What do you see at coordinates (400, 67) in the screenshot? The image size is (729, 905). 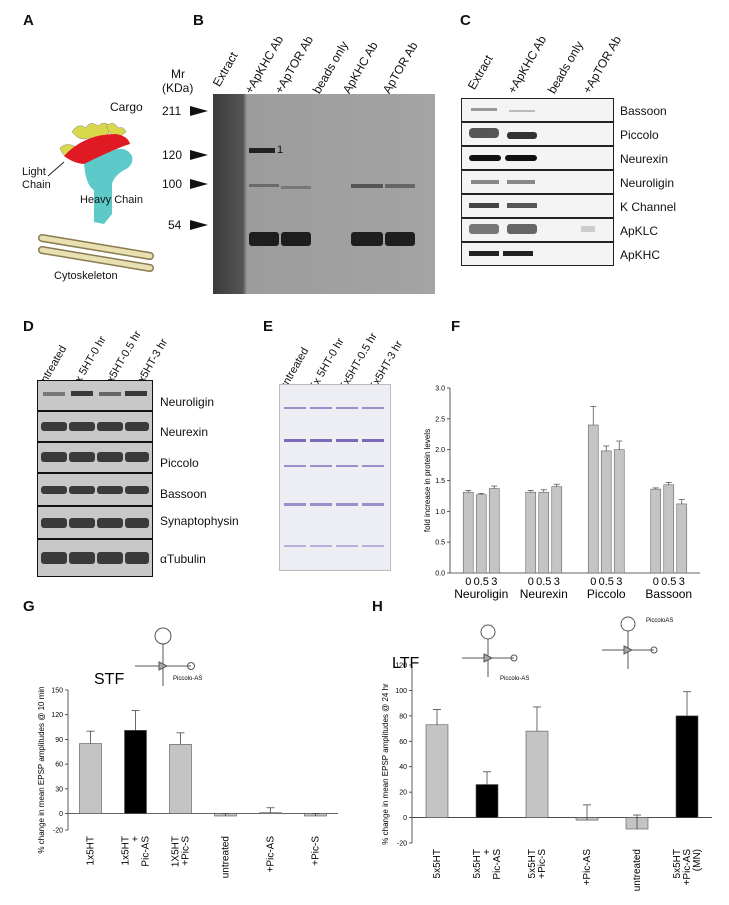 I see `lane-label: ApTOR Ab` at bounding box center [400, 67].